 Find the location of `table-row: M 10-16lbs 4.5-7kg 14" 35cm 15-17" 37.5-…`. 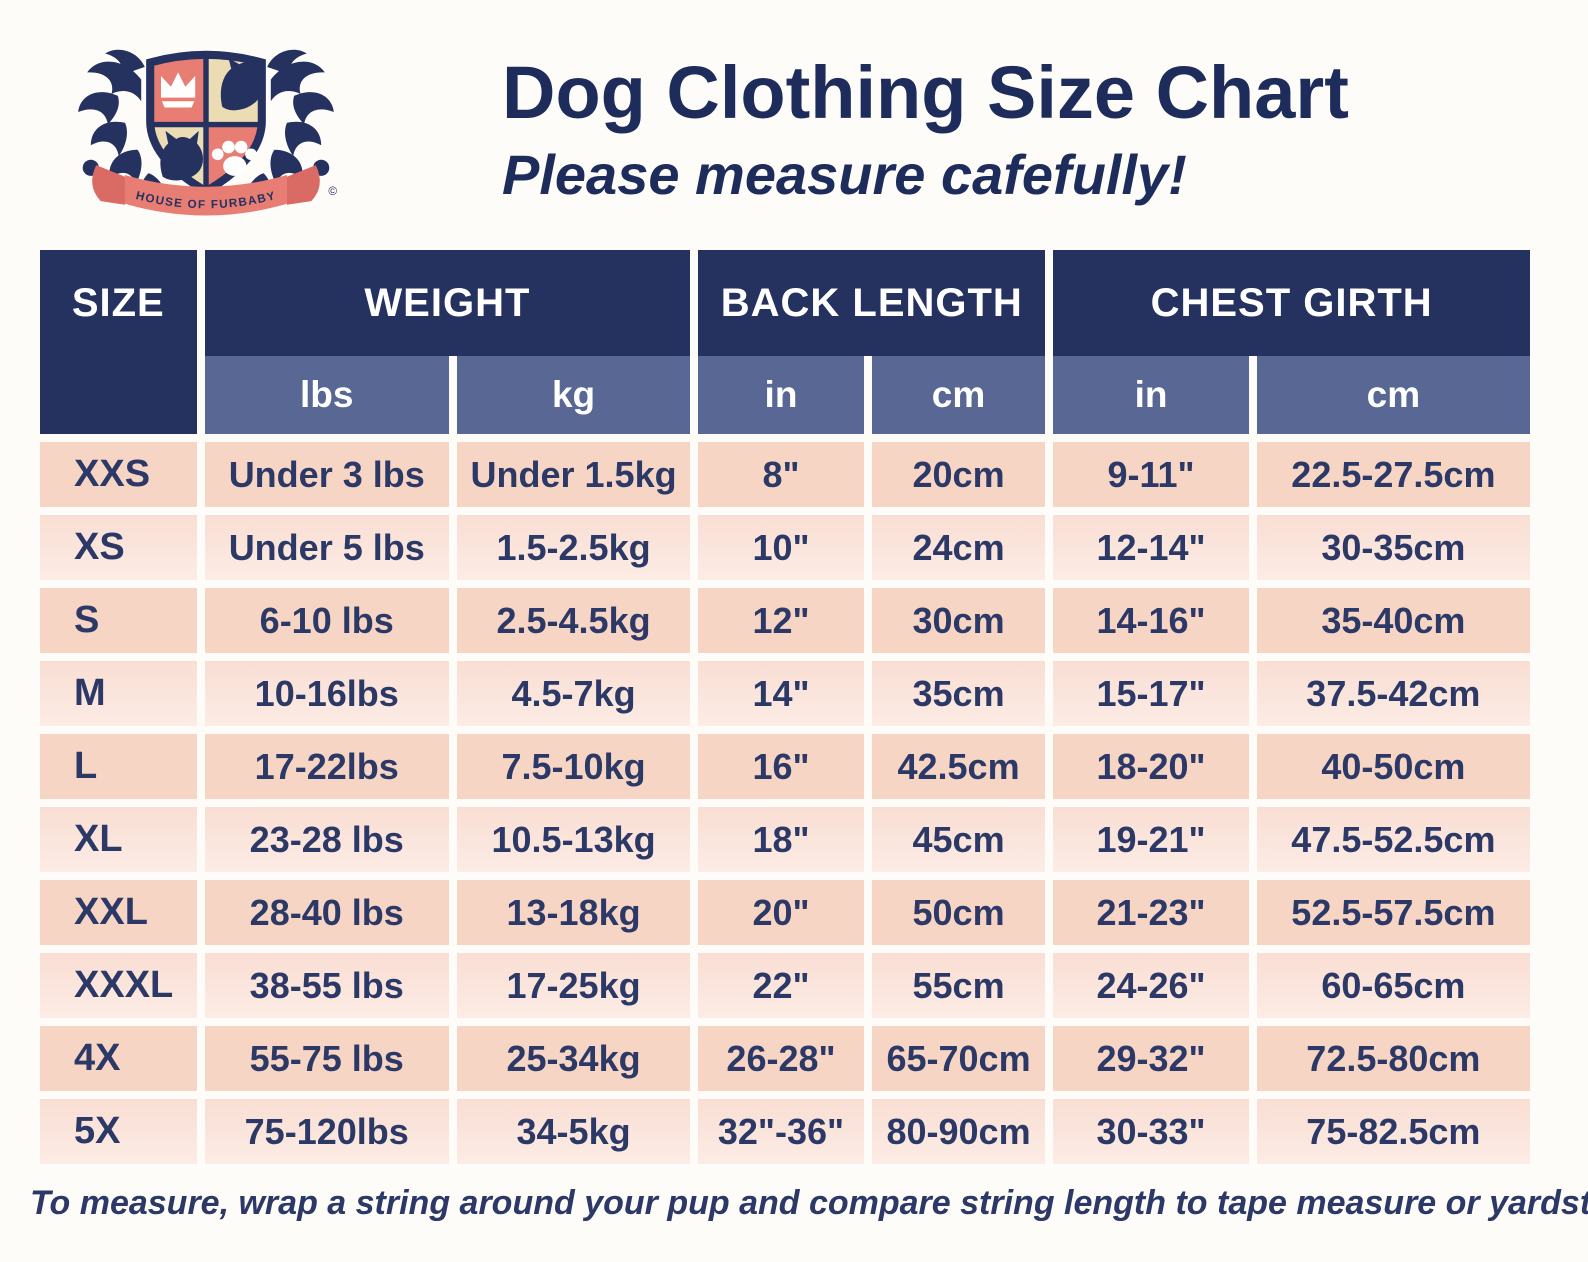

table-row: M 10-16lbs 4.5-7kg 14" 35cm 15-17" 37.5-… is located at coordinates (785, 693).